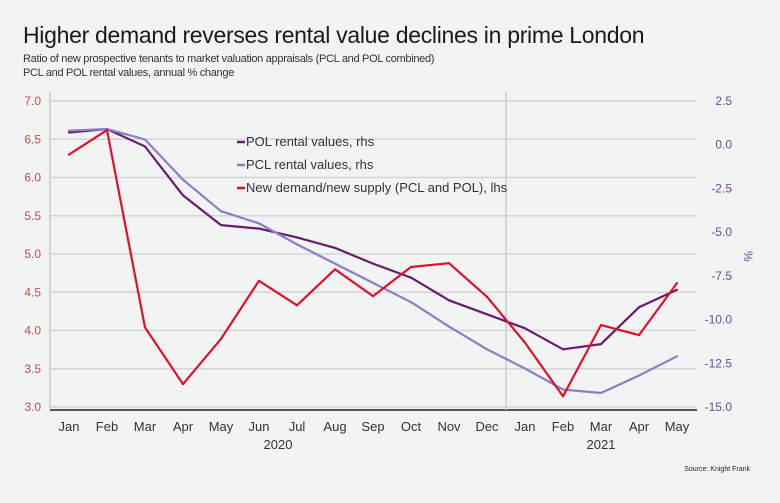  Describe the element at coordinates (372, 426) in the screenshot. I see `x-tick-label: Sep` at that location.